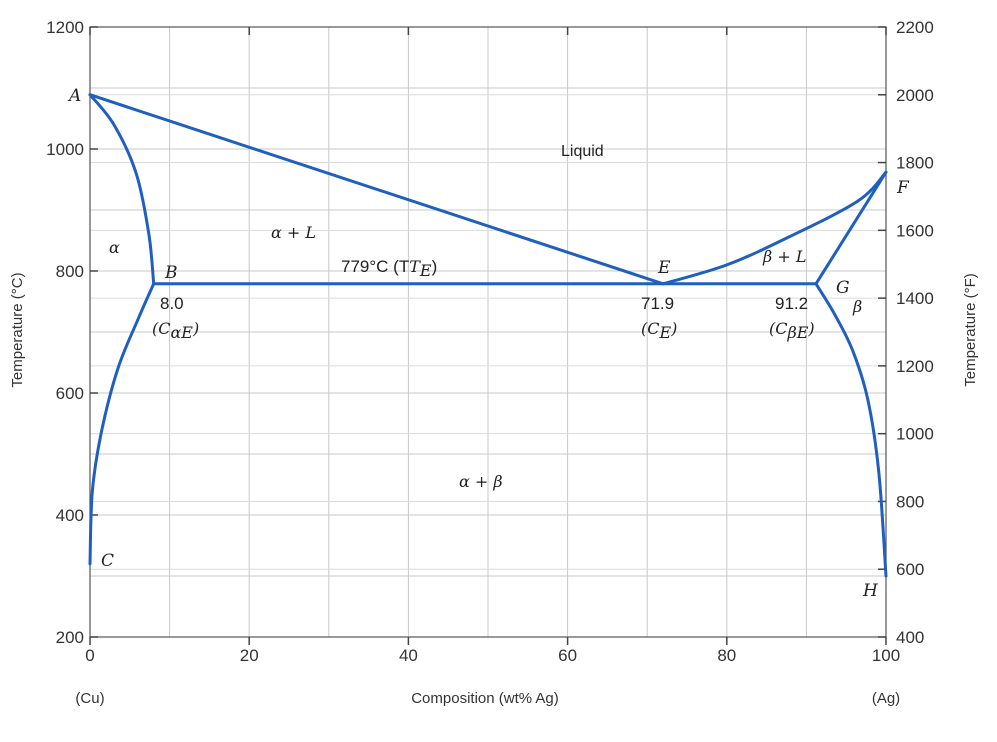 Image resolution: width=997 pixels, height=742 pixels. Describe the element at coordinates (481, 481) in the screenshot. I see `region-alpha-plus-beta-label: α + β` at that location.